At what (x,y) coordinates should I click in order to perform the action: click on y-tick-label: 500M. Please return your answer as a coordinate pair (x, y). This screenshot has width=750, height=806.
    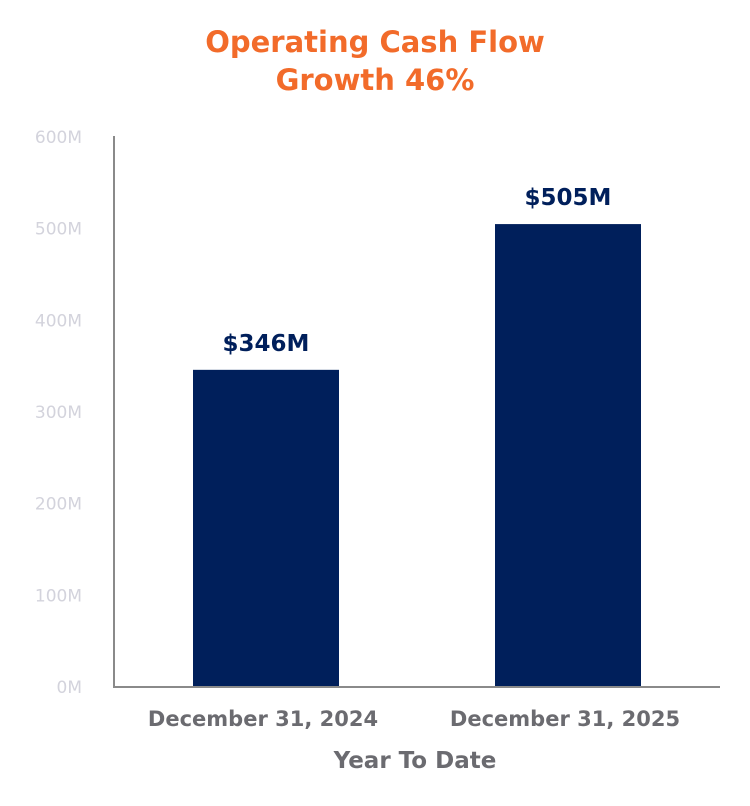
    Looking at the image, I should click on (58, 230).